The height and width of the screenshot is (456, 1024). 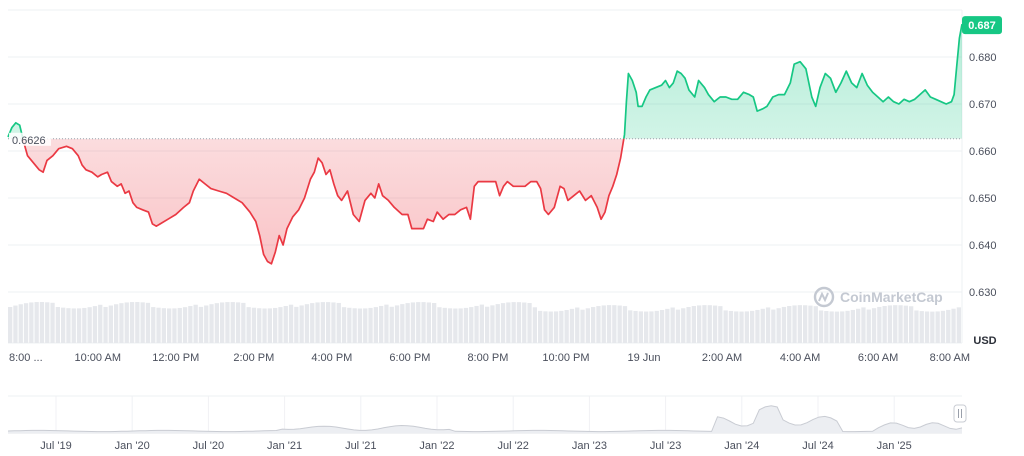 I want to click on navigator-x-tick-label: Jan '23, so click(x=589, y=446).